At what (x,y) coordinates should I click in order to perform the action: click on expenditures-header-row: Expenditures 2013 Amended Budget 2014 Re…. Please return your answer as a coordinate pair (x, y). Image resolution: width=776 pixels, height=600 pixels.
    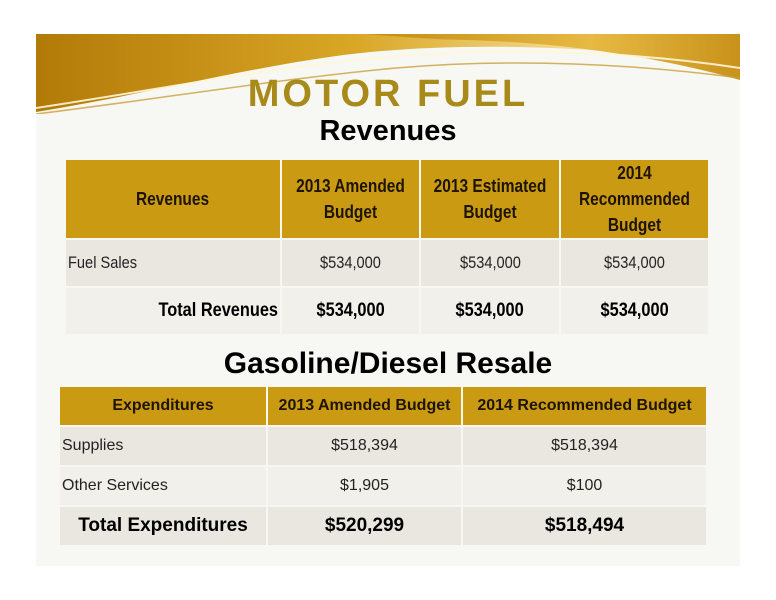
    Looking at the image, I should click on (383, 406).